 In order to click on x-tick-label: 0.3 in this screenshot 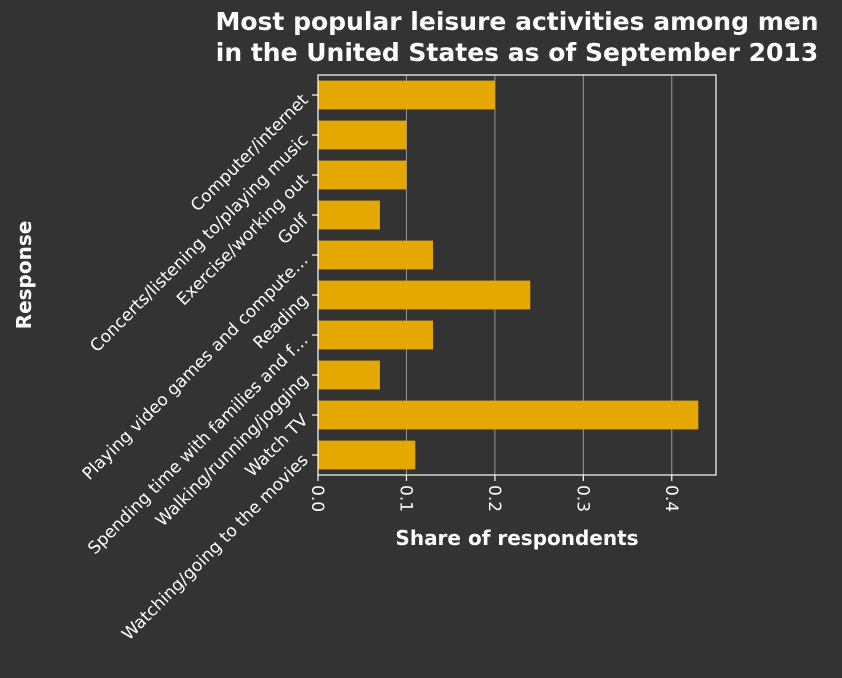, I will do `click(582, 498)`.